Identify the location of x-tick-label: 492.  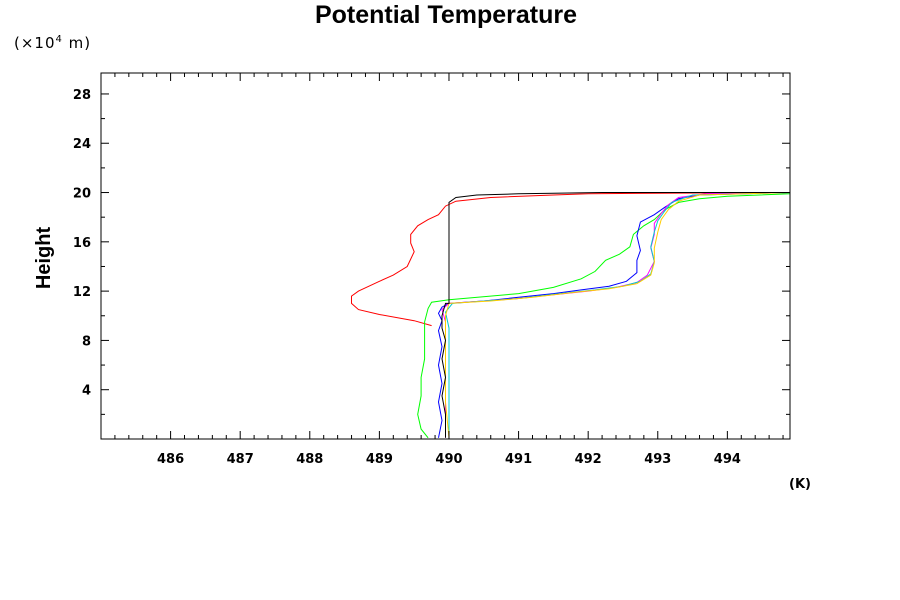
(588, 459).